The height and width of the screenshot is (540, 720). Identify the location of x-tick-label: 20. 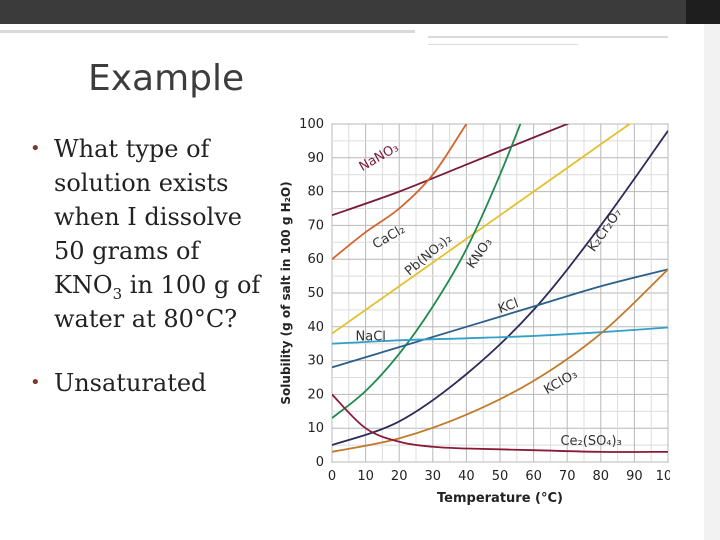
(399, 476).